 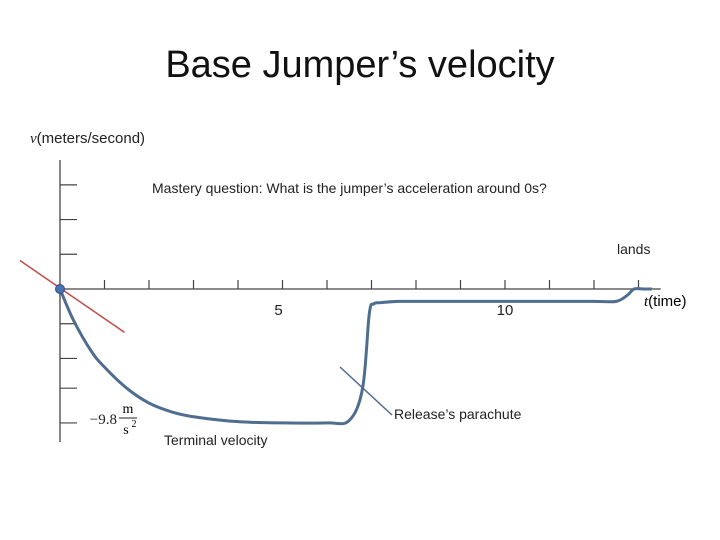 What do you see at coordinates (505, 310) in the screenshot?
I see `x-tick-label: 10` at bounding box center [505, 310].